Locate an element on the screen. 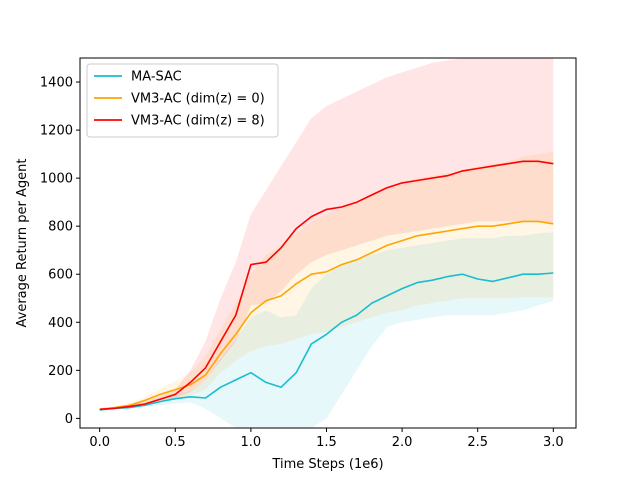 This screenshot has height=480, width=640. y-axis-label: Average Return per Agent is located at coordinates (22, 243).